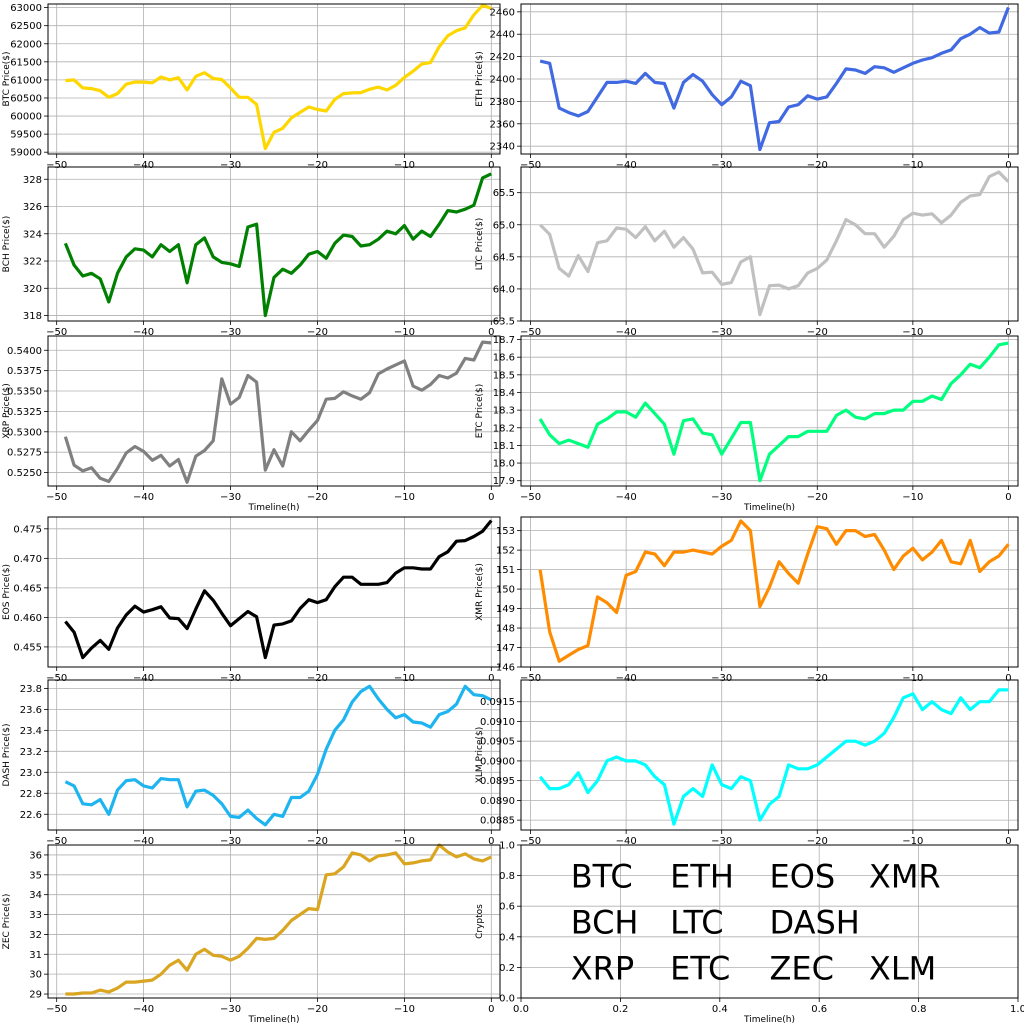 Image resolution: width=1024 pixels, height=1024 pixels. I want to click on y-tick-label: 22.6, so click(31, 815).